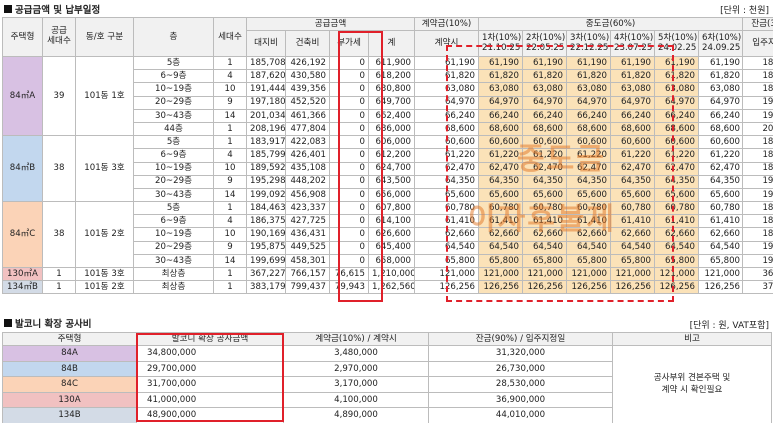 The image size is (773, 423). I want to click on installment-5-cell: 68,600, so click(677, 129).